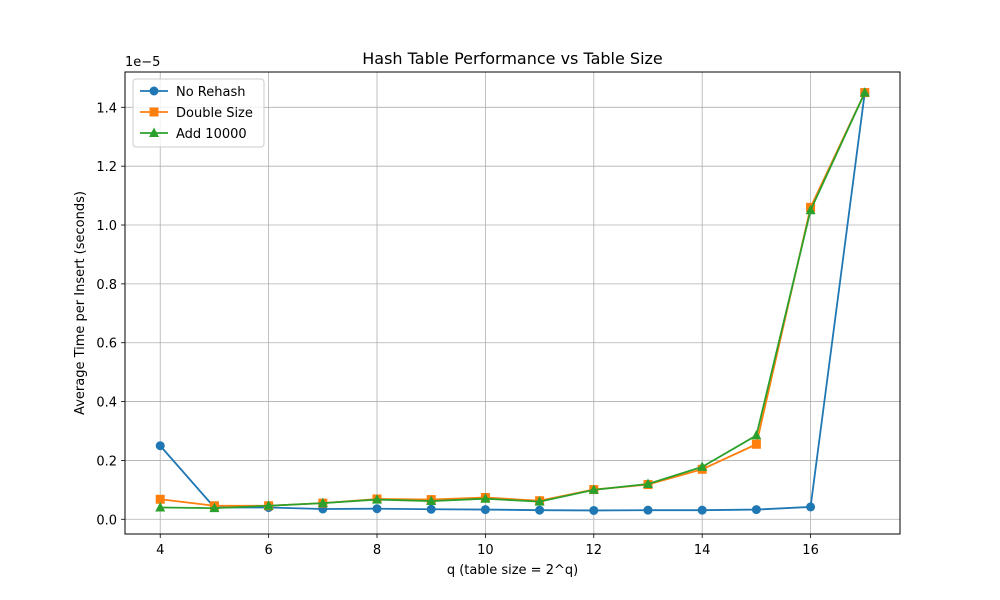 The height and width of the screenshot is (600, 1000). Describe the element at coordinates (106, 461) in the screenshot. I see `y-tick-label: 0.2` at that location.